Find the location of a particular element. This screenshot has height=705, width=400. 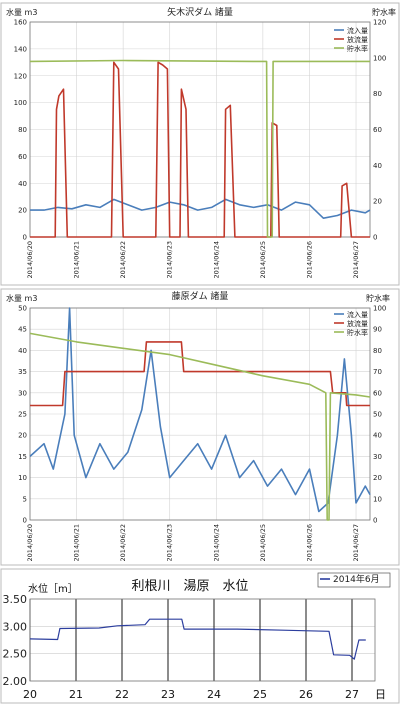

y-tick-label-left: 5 is located at coordinates (25, 499).